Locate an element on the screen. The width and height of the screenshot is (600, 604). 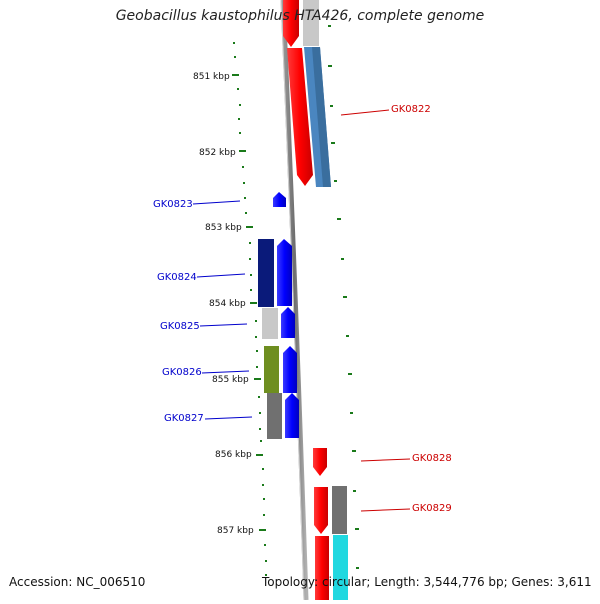
leader-gk0825 is located at coordinates (223, 325).